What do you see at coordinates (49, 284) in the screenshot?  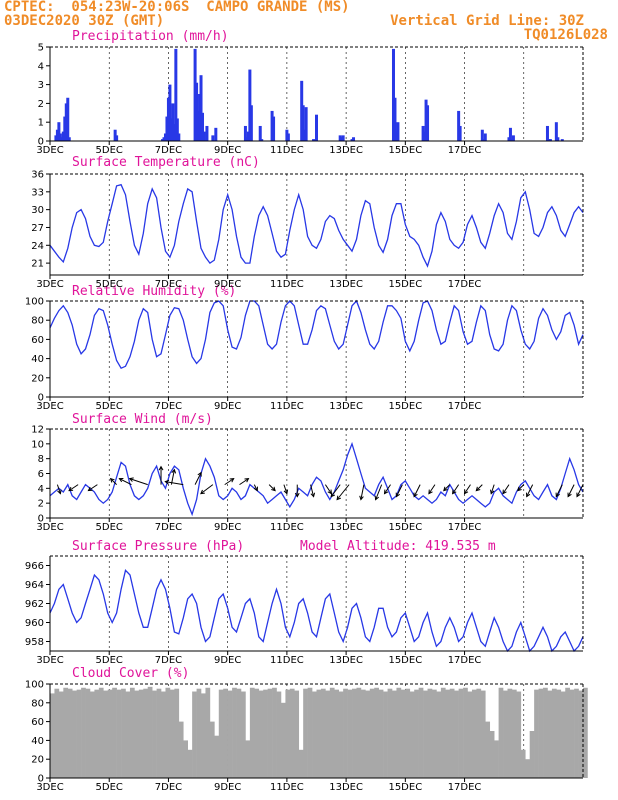 I see `temp-x-tick-label: 3DEC` at bounding box center [49, 284].